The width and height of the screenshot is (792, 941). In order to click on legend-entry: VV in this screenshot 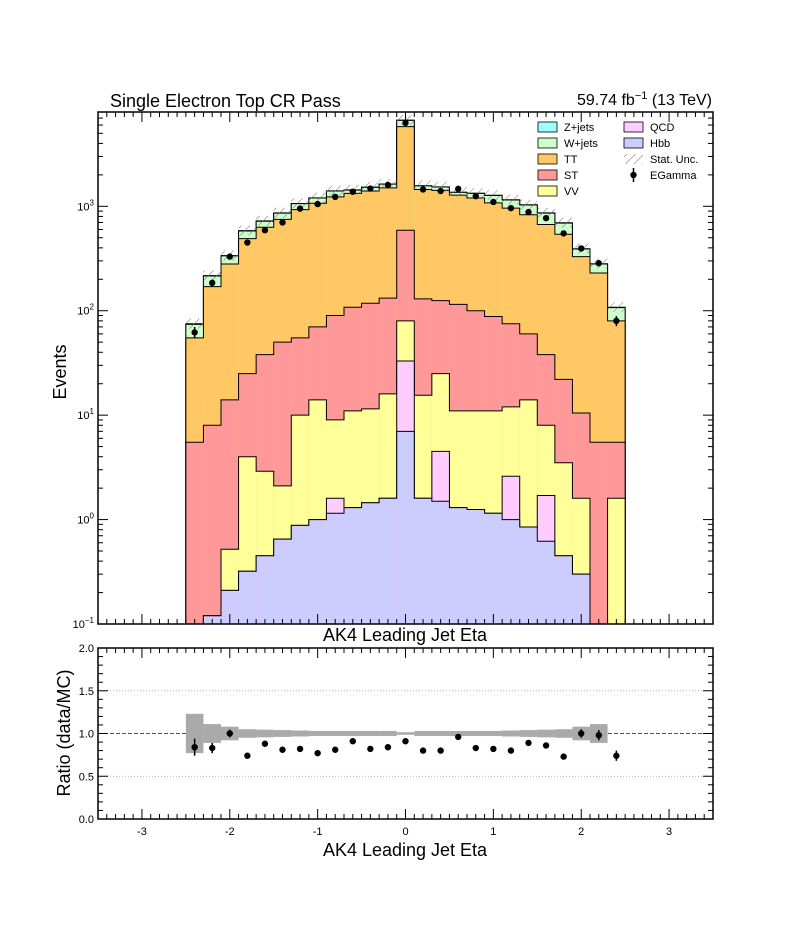, I will do `click(558, 191)`.